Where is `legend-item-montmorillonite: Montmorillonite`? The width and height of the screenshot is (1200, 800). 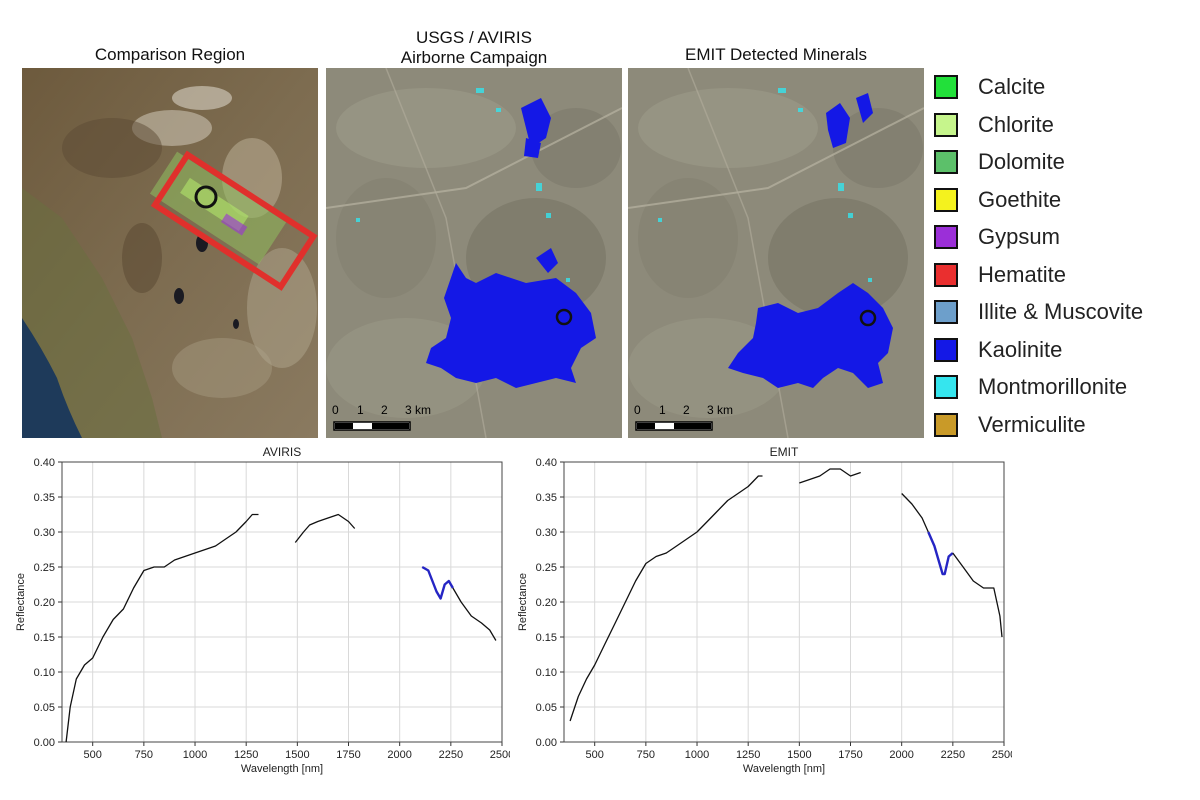 legend-item-montmorillonite: Montmorillonite is located at coordinates (1030, 387).